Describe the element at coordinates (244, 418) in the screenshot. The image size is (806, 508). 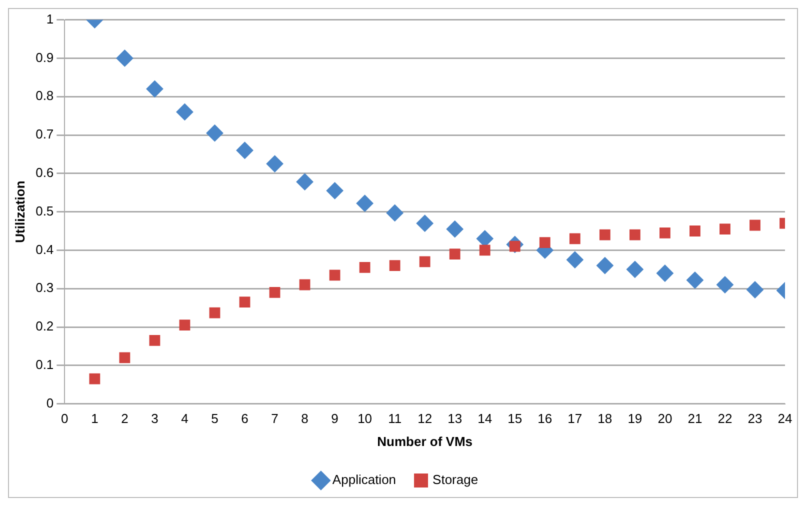
I see `x-tick-label: 6` at that location.